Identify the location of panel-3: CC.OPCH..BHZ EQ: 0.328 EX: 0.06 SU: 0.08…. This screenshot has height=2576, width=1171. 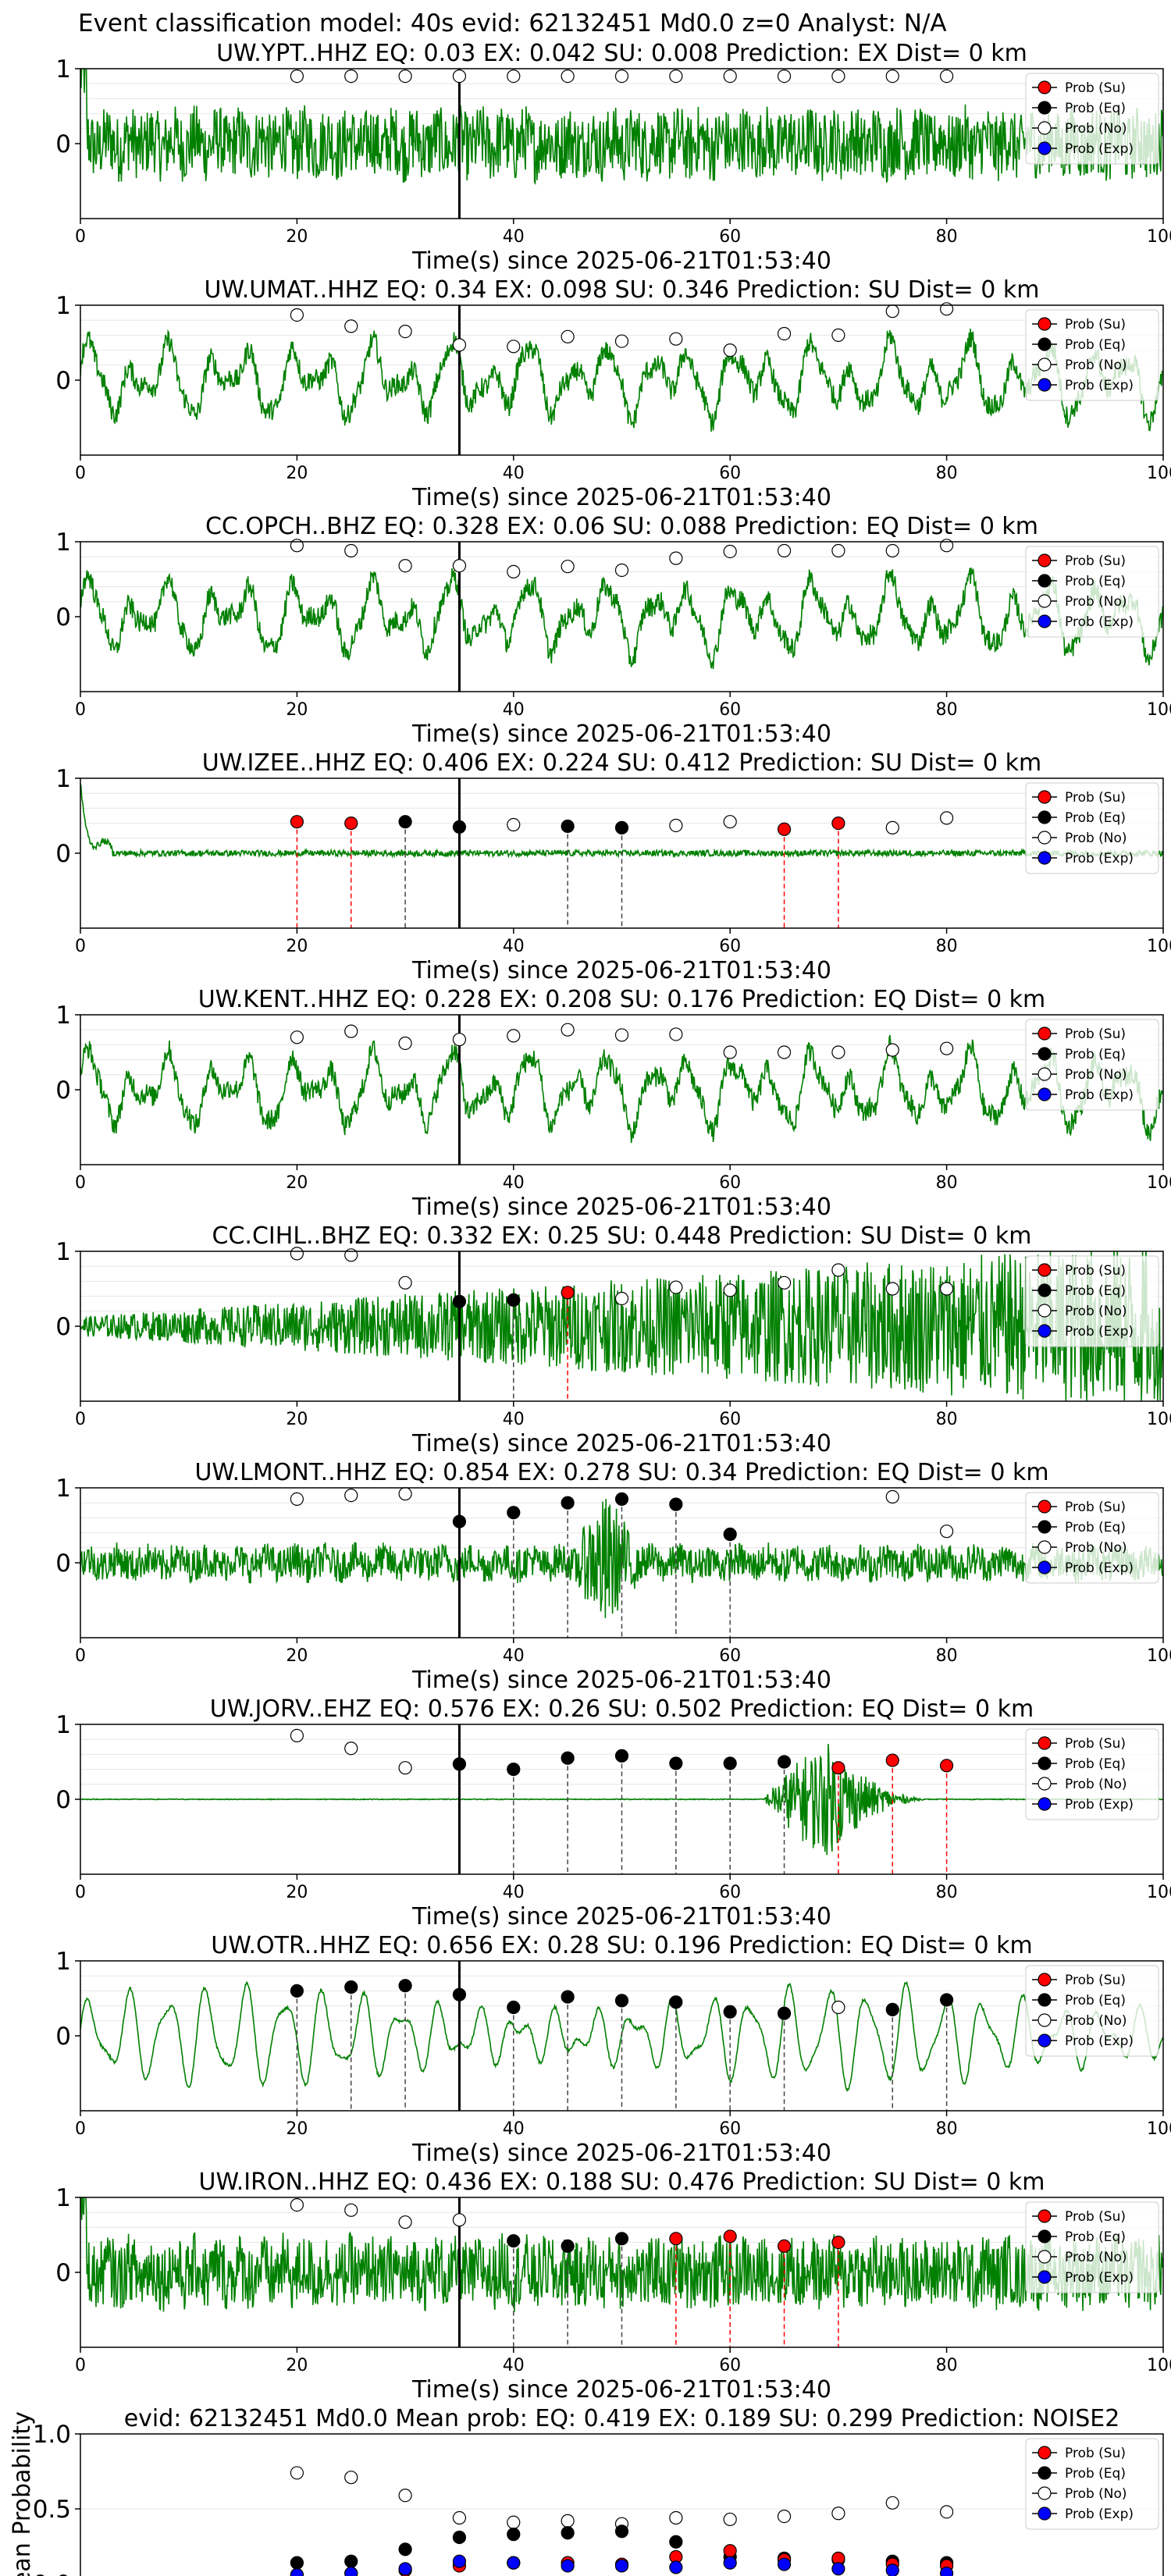
(613, 630).